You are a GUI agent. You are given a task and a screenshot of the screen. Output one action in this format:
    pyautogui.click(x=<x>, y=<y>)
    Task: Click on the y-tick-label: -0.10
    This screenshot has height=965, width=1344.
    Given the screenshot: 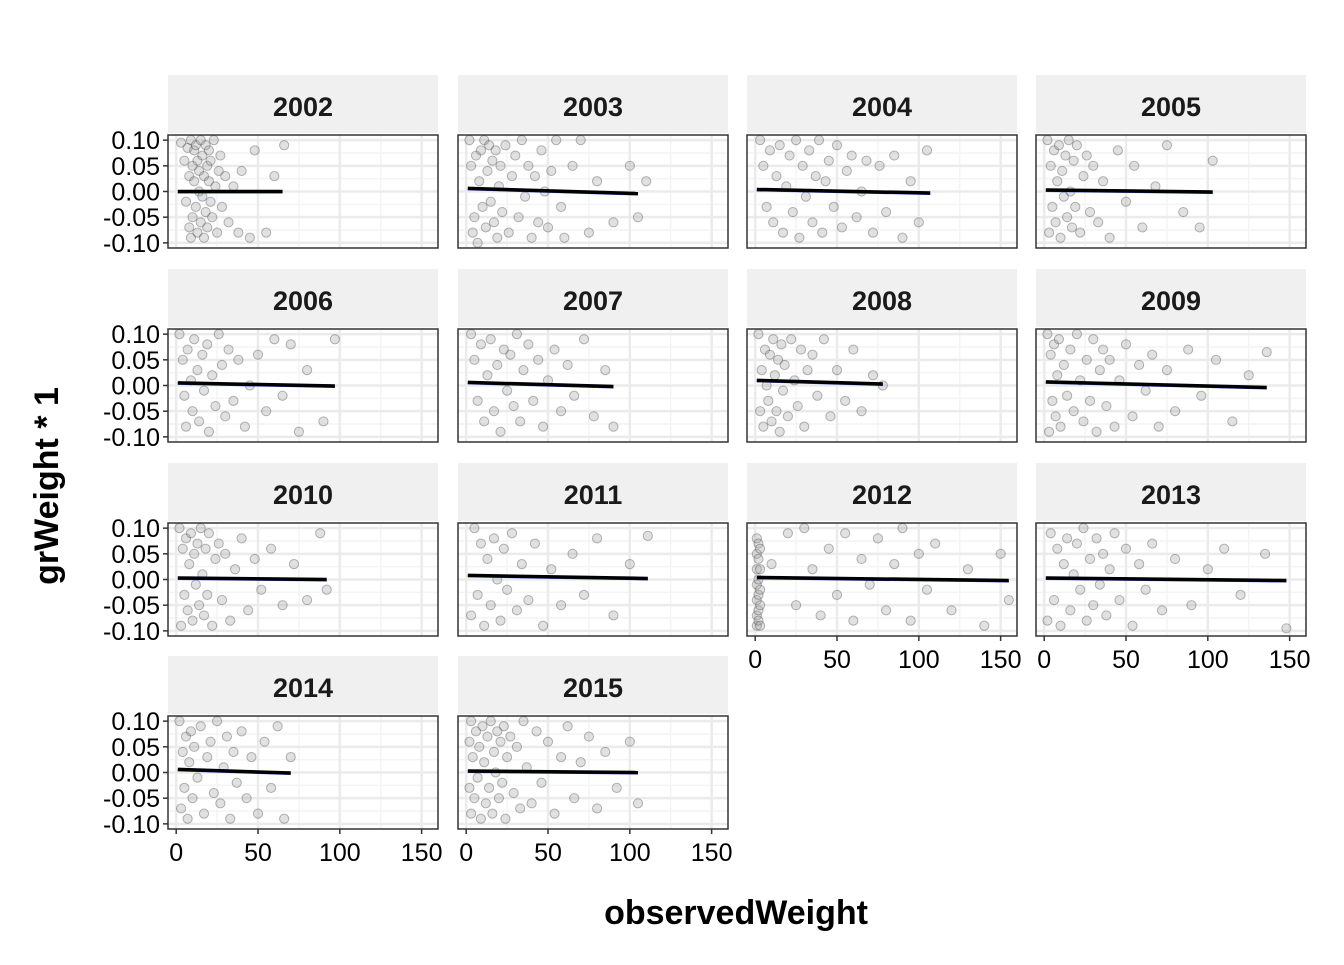 What is the action you would take?
    pyautogui.click(x=131, y=244)
    